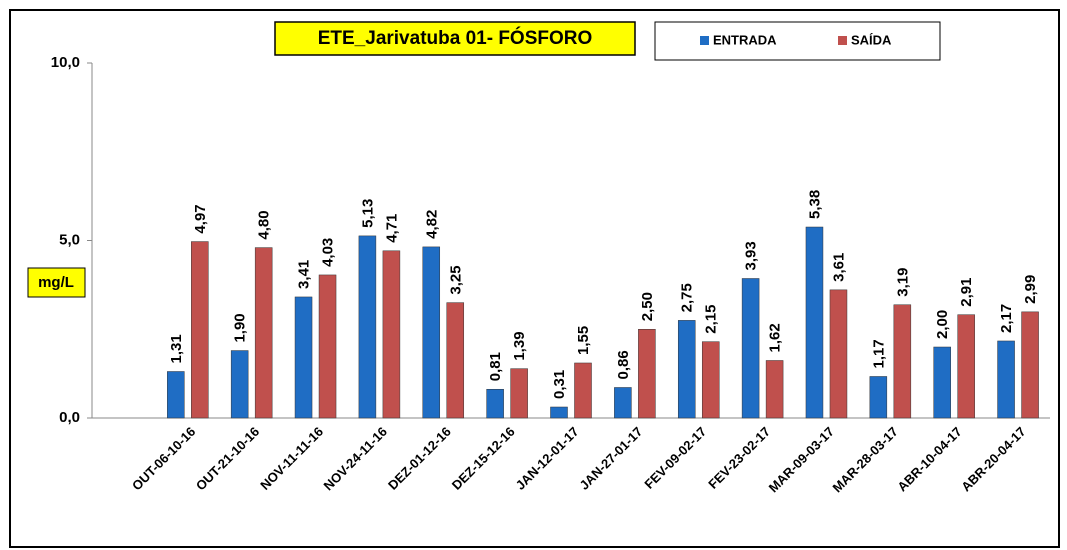 This screenshot has height=550, width=1067. I want to click on value-label: 2,75, so click(687, 297).